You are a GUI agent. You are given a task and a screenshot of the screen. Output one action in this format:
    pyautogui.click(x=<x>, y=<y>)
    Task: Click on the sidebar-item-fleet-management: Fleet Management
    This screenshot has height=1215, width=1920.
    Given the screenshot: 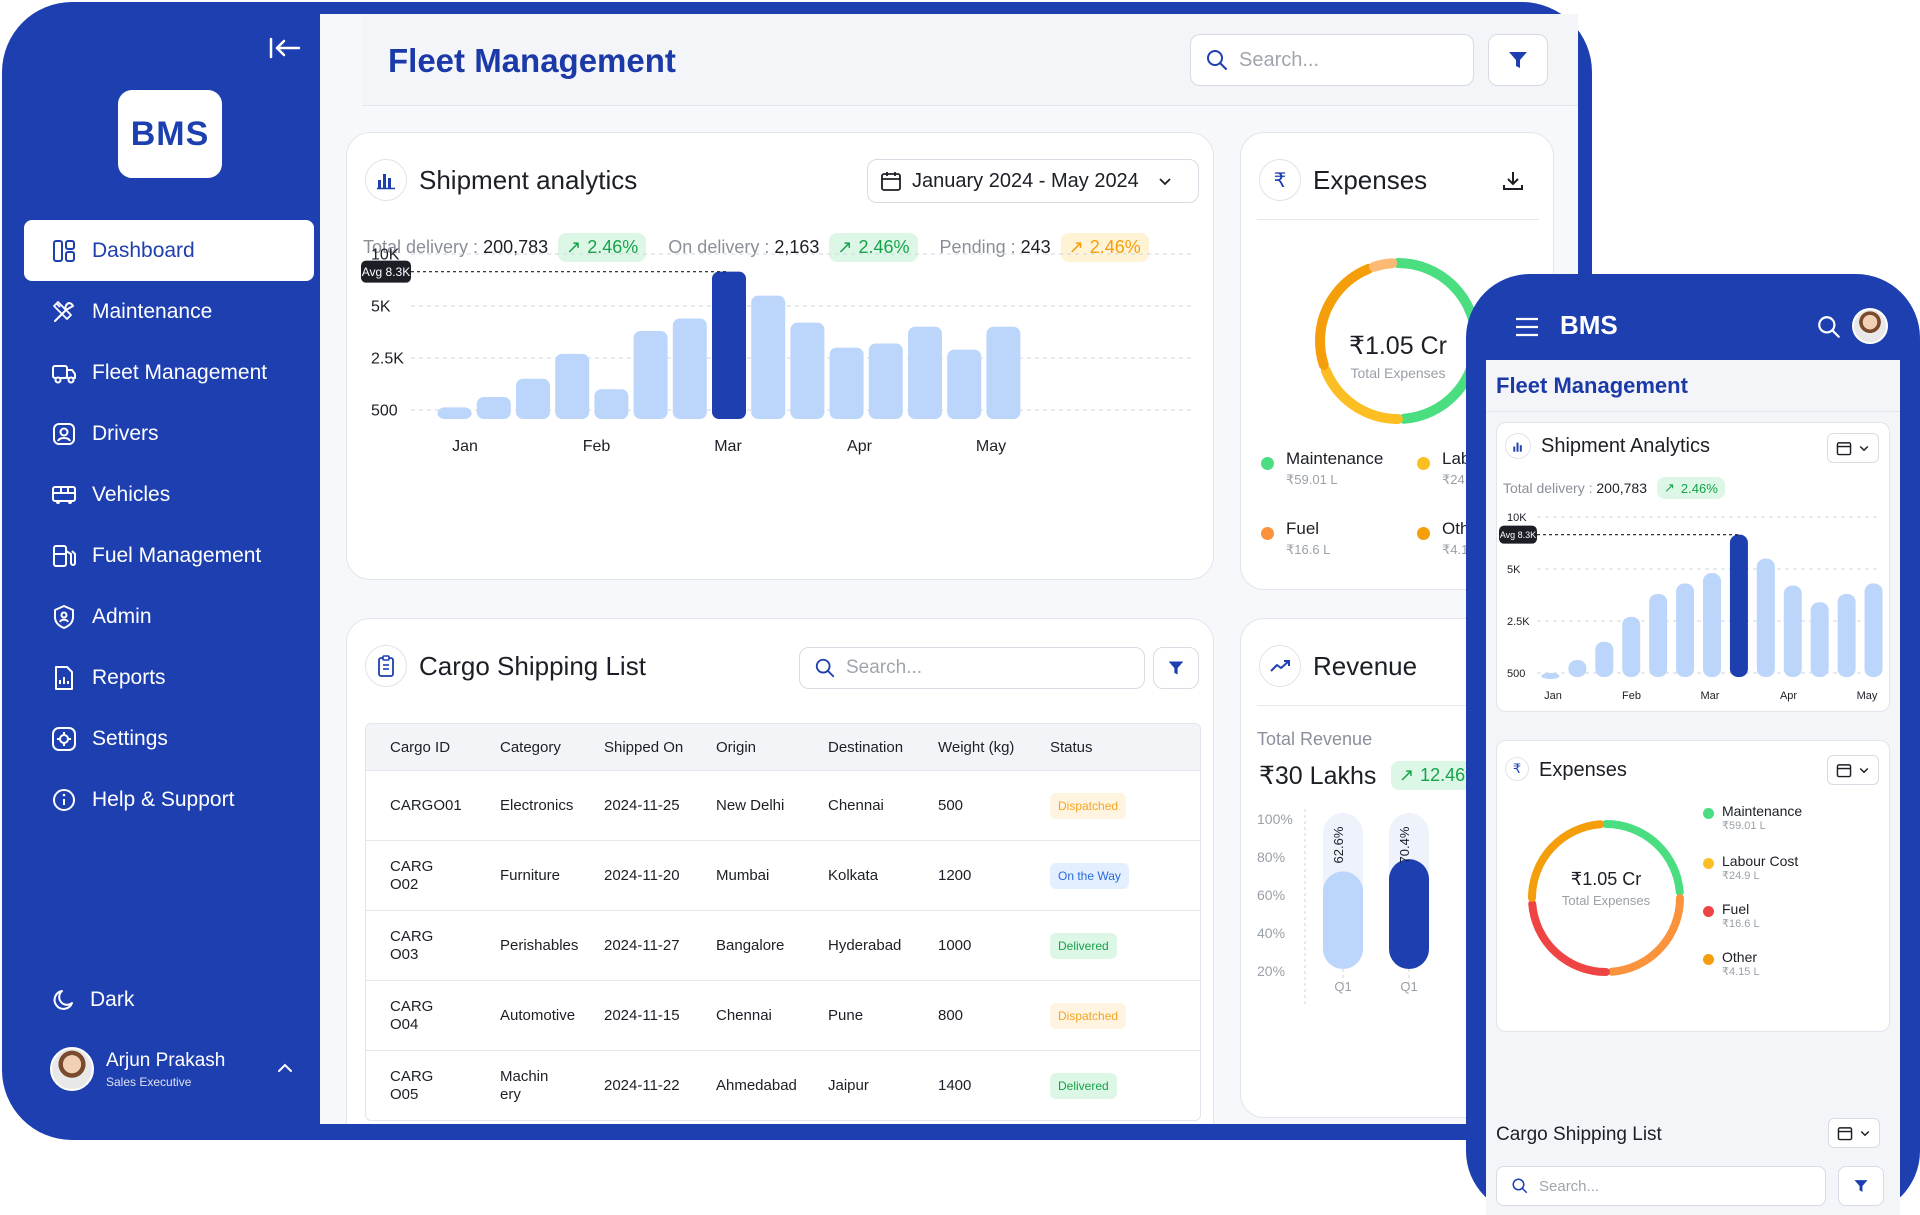 What is the action you would take?
    pyautogui.click(x=169, y=372)
    